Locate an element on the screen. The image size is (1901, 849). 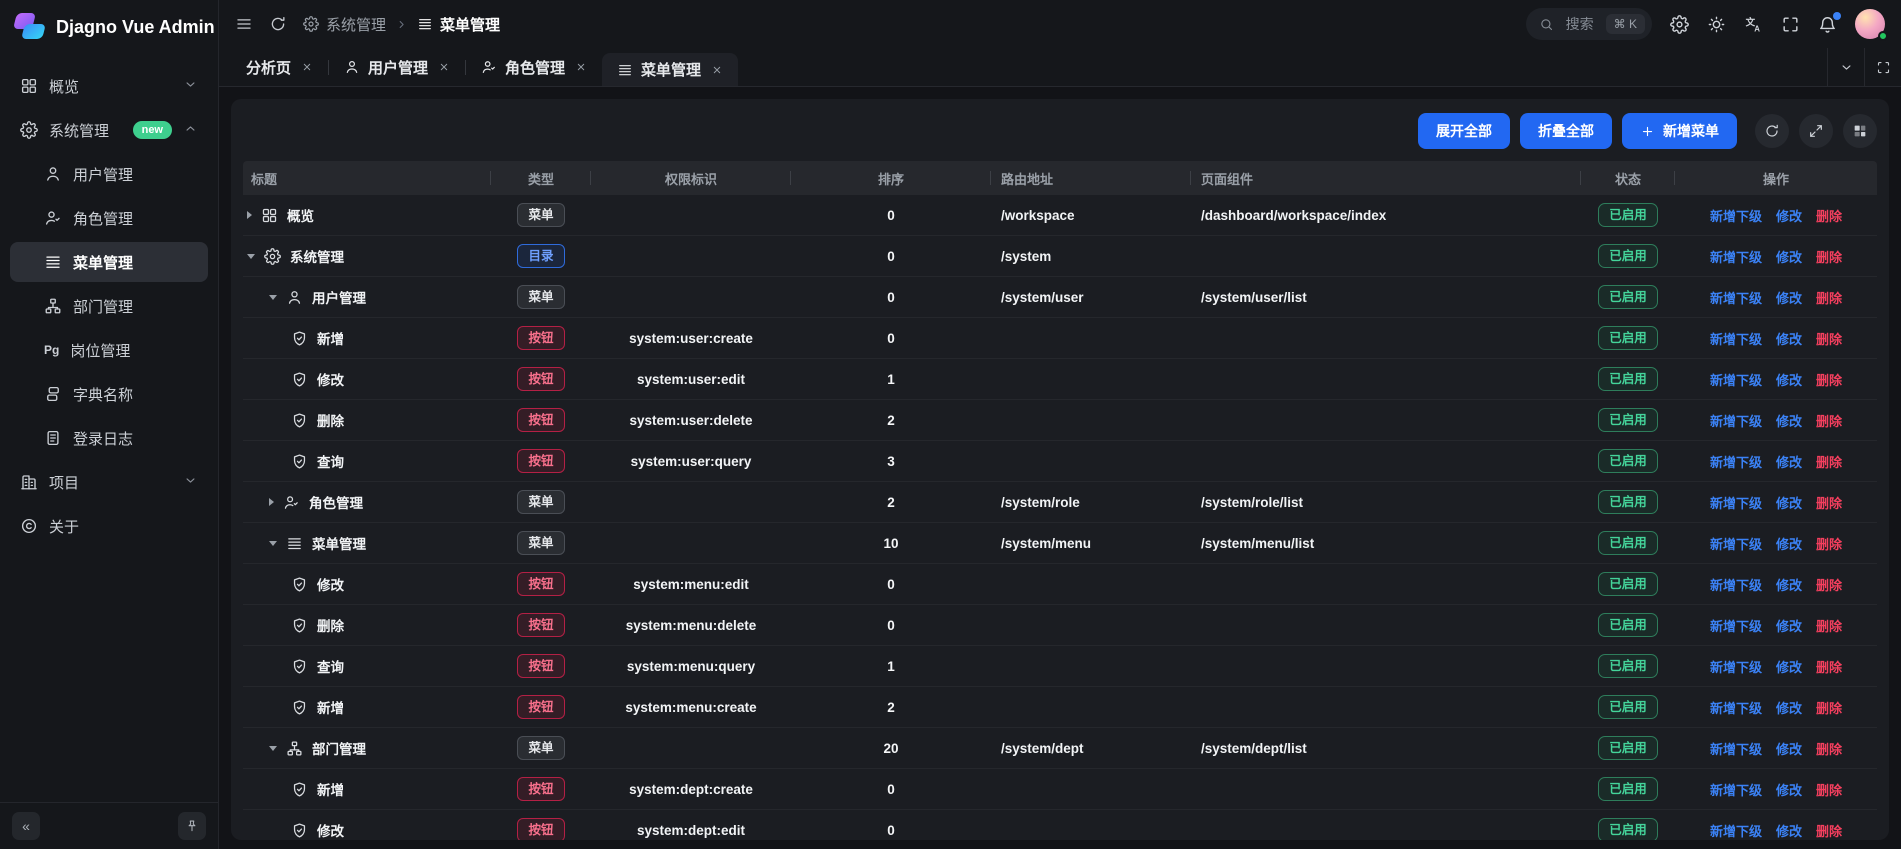
notifications-icon is located at coordinates (1829, 22).